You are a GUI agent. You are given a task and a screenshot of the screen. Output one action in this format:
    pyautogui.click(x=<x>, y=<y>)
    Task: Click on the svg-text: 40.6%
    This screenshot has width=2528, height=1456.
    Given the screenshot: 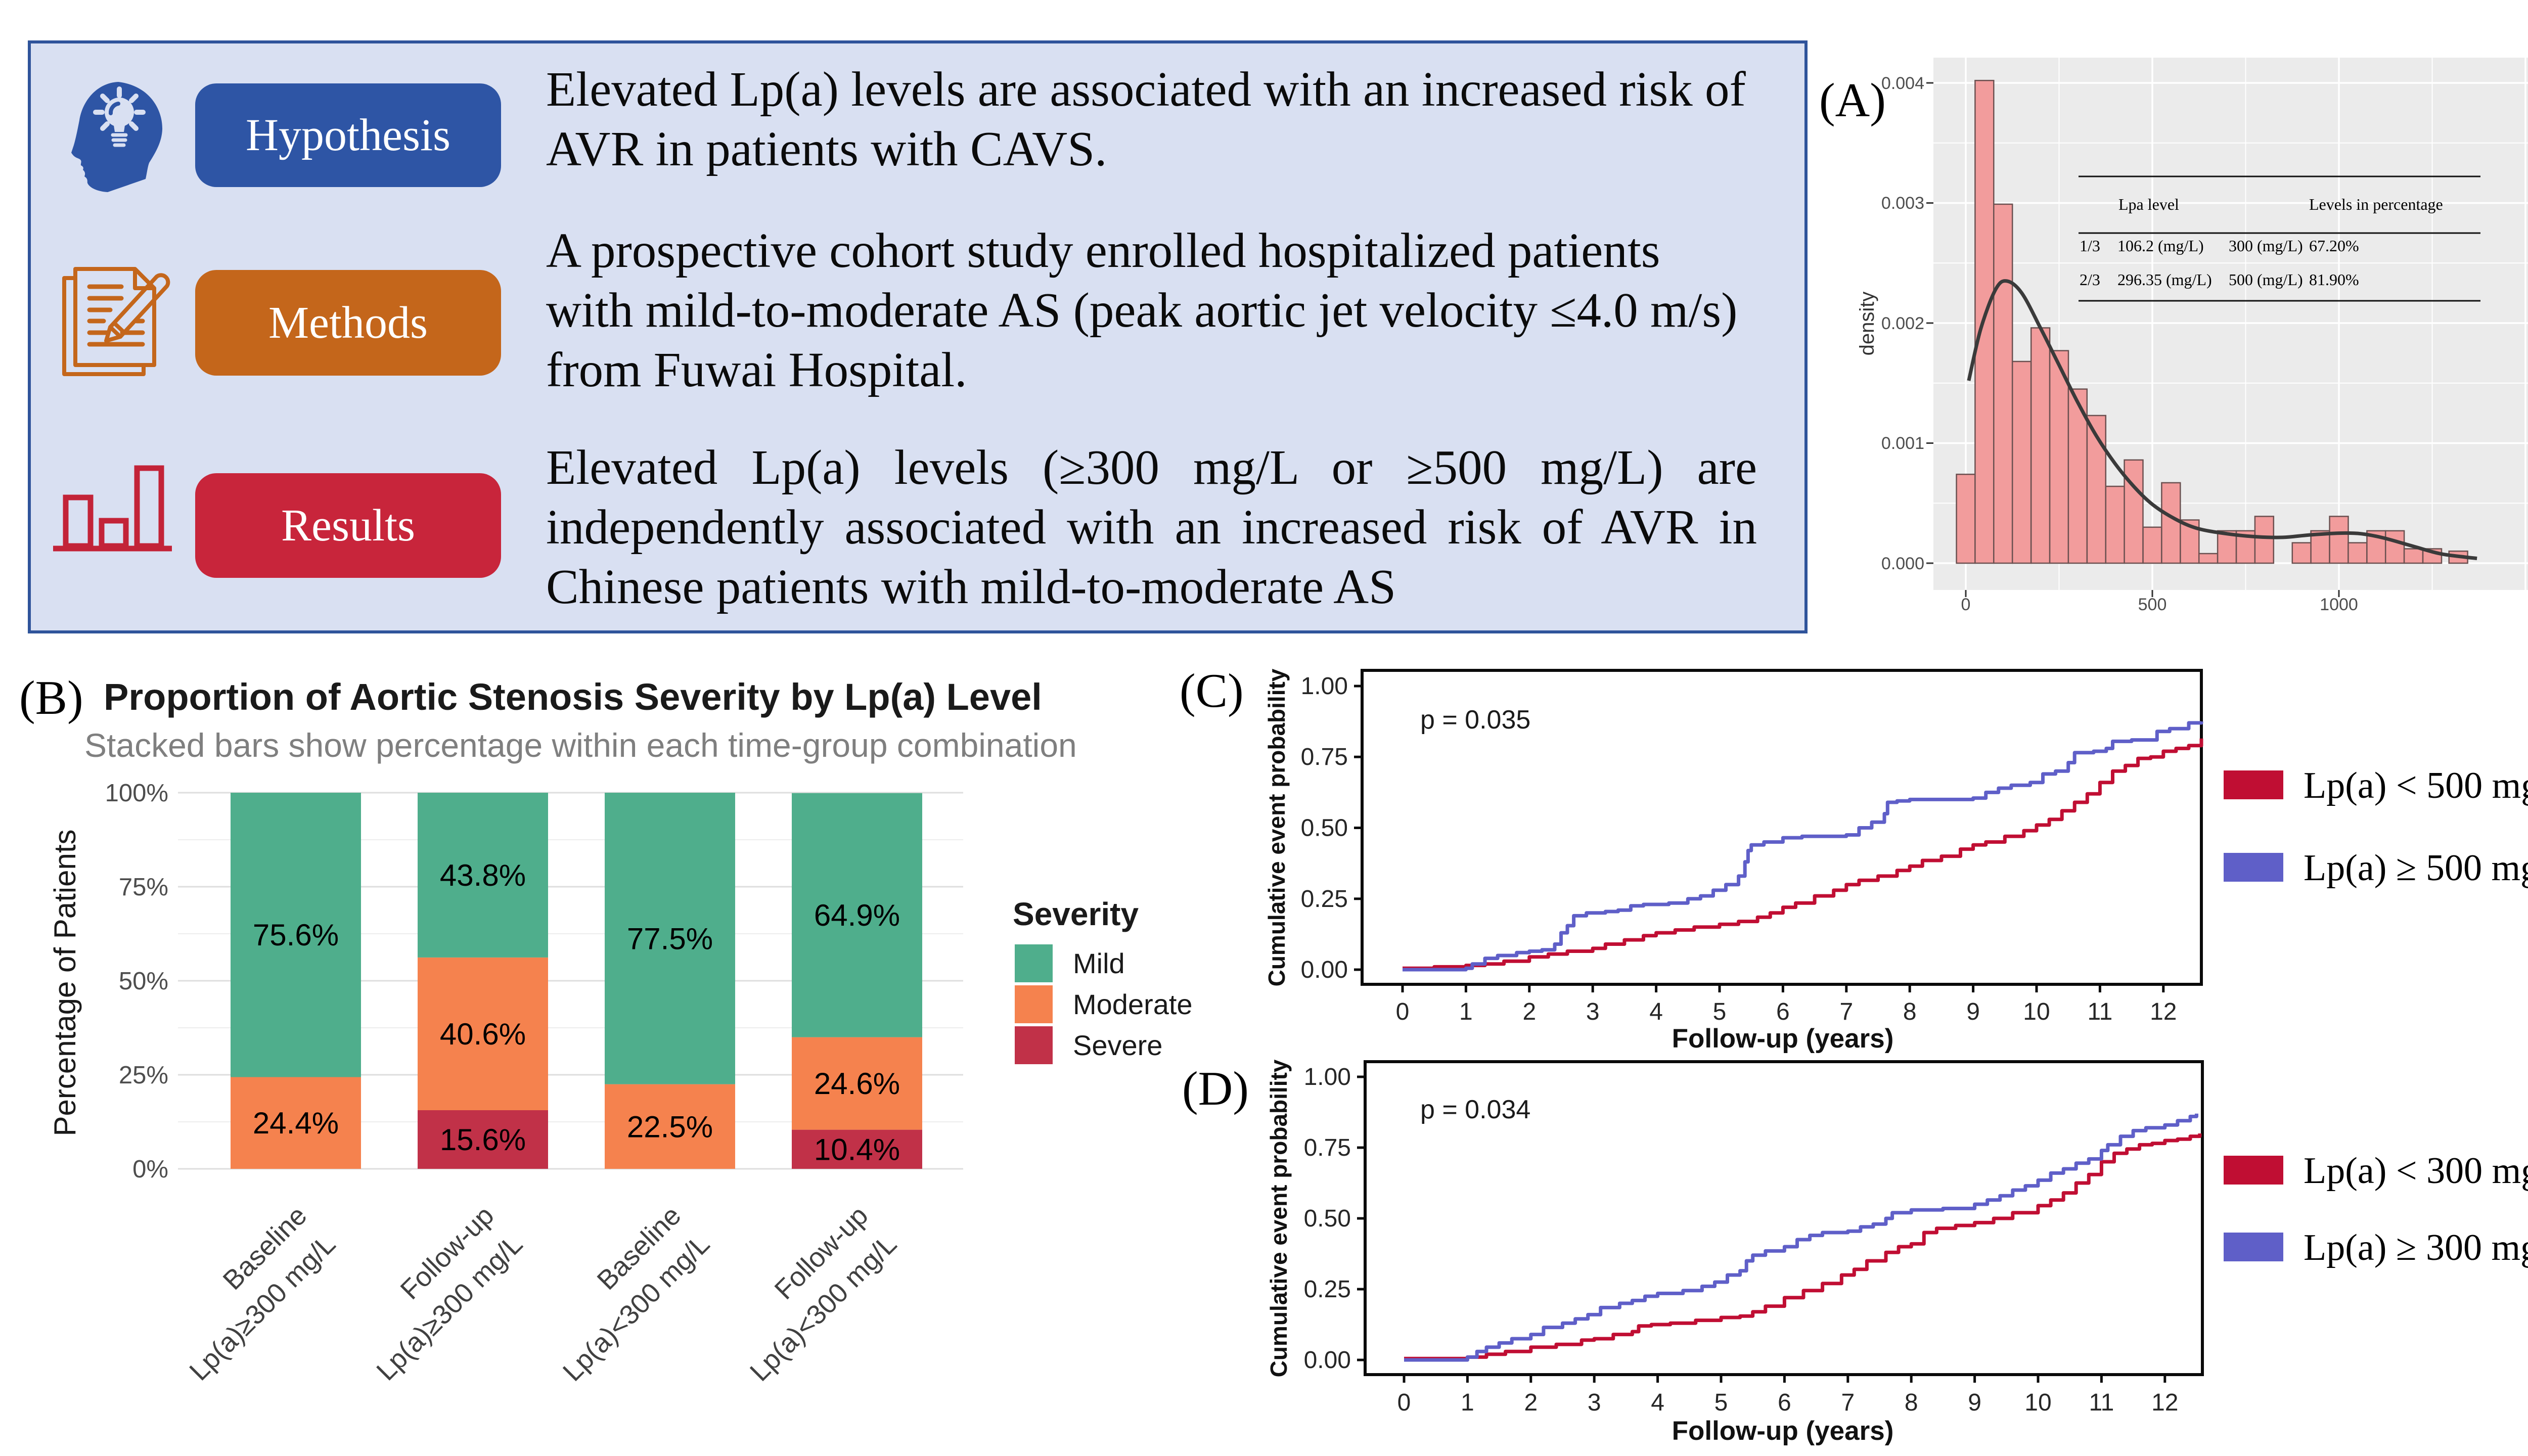 What is the action you would take?
    pyautogui.click(x=483, y=1034)
    